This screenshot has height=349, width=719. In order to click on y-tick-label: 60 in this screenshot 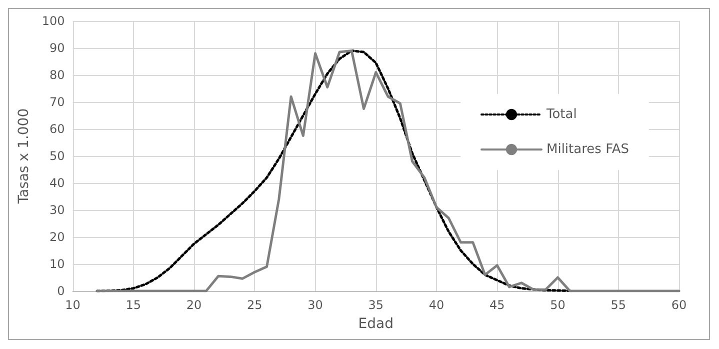, I will do `click(57, 129)`.